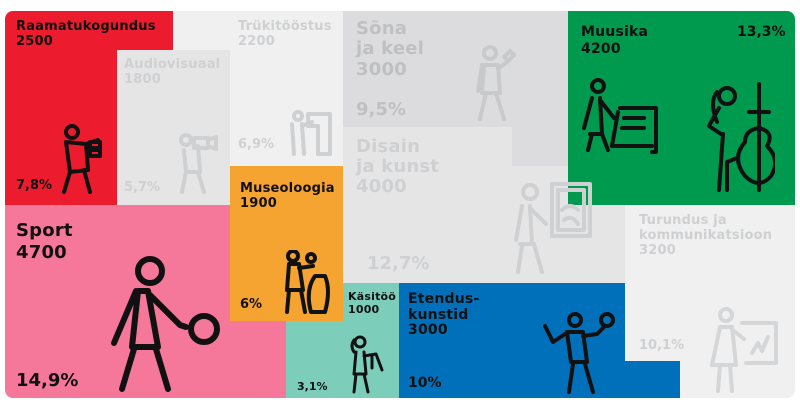 The width and height of the screenshot is (800, 408). Describe the element at coordinates (579, 353) in the screenshot. I see `actor-skull-icon` at that location.